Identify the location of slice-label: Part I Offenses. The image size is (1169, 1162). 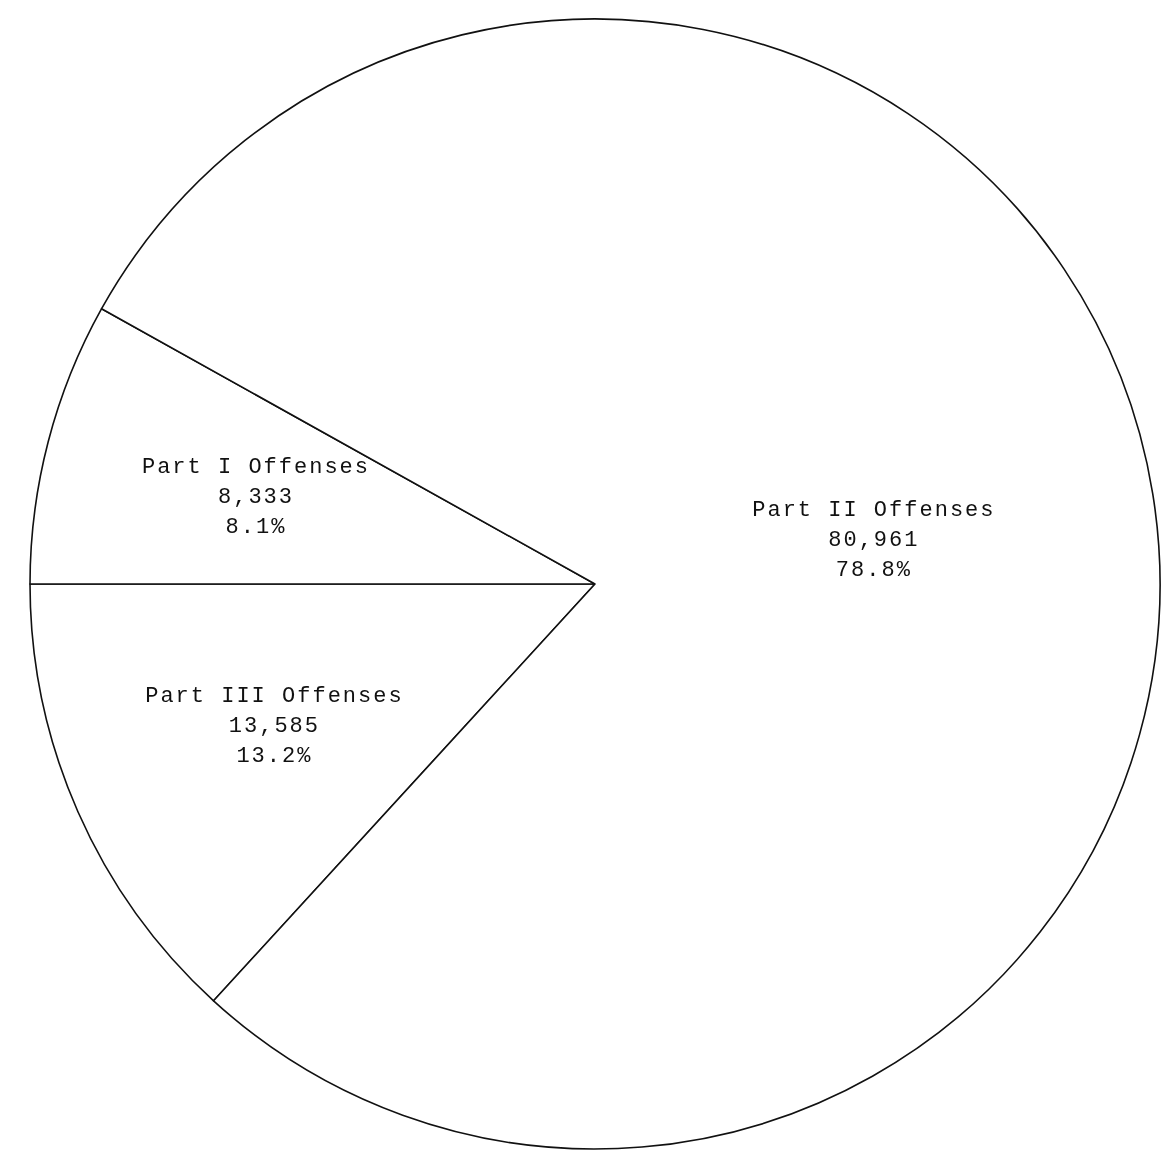
(255, 467).